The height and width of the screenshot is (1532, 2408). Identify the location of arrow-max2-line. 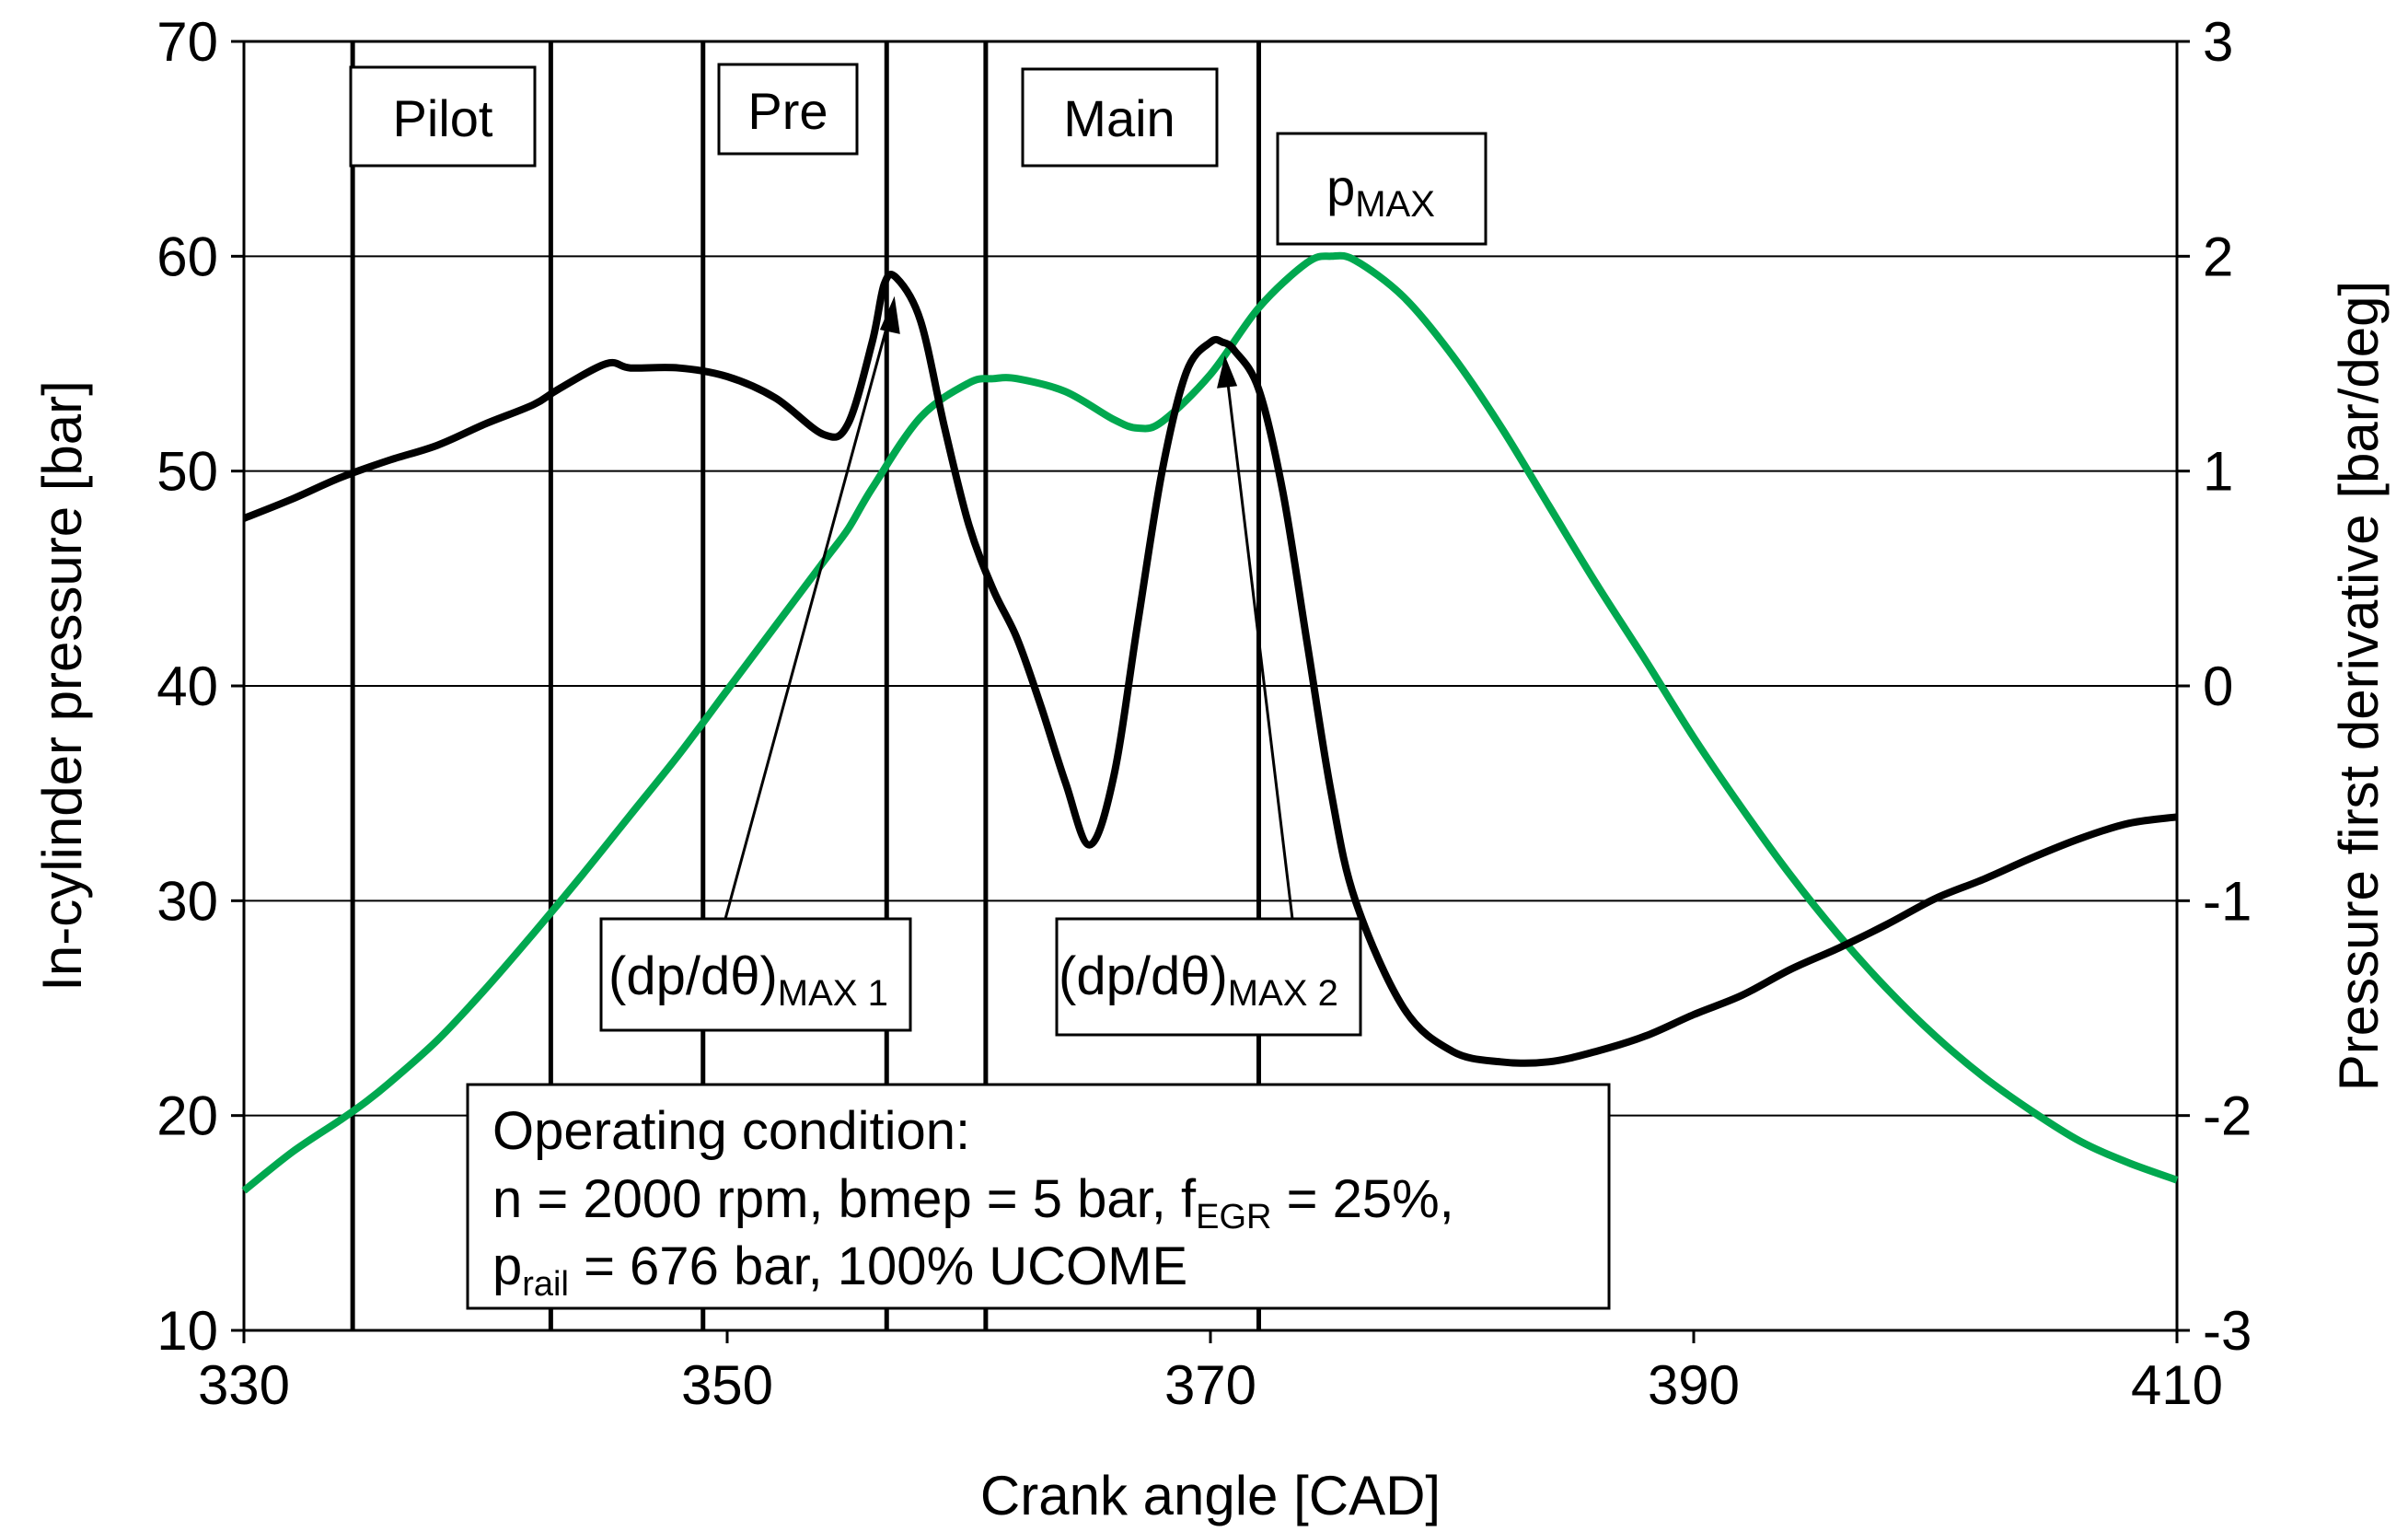
(1259, 643).